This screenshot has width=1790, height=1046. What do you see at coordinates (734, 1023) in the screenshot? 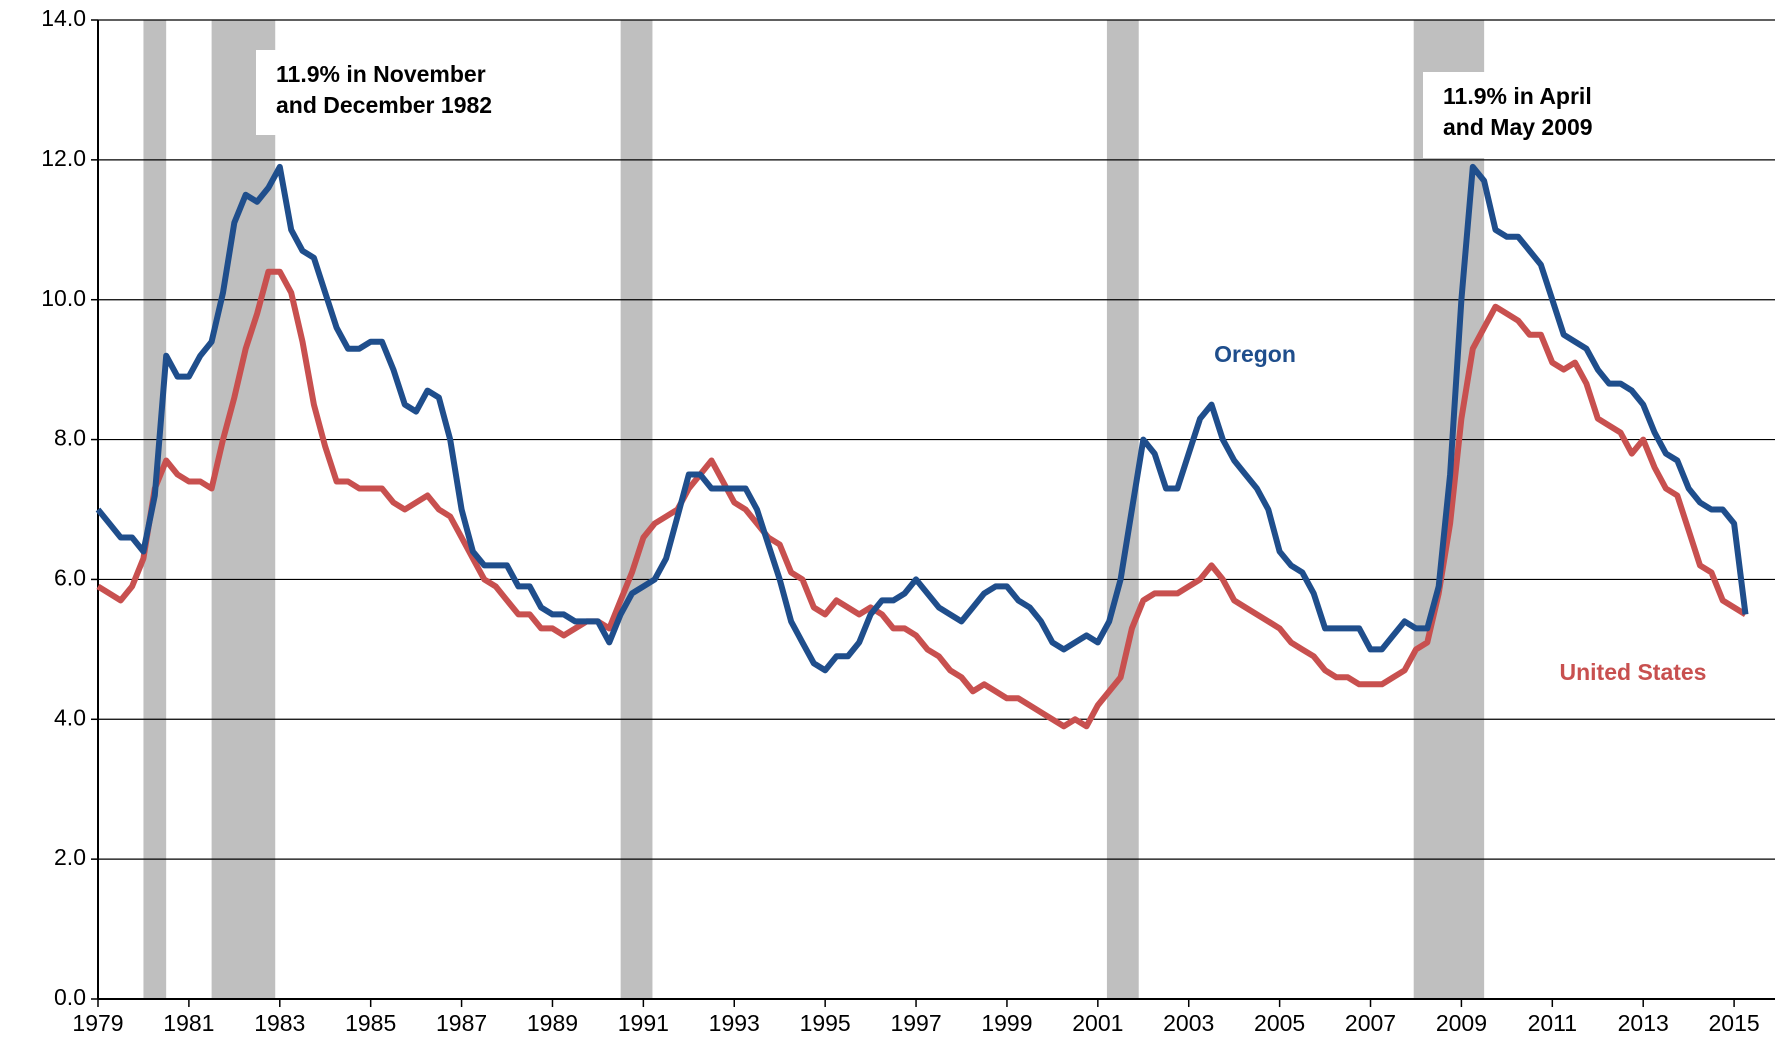
I see `x-tick-label: 1993` at bounding box center [734, 1023].